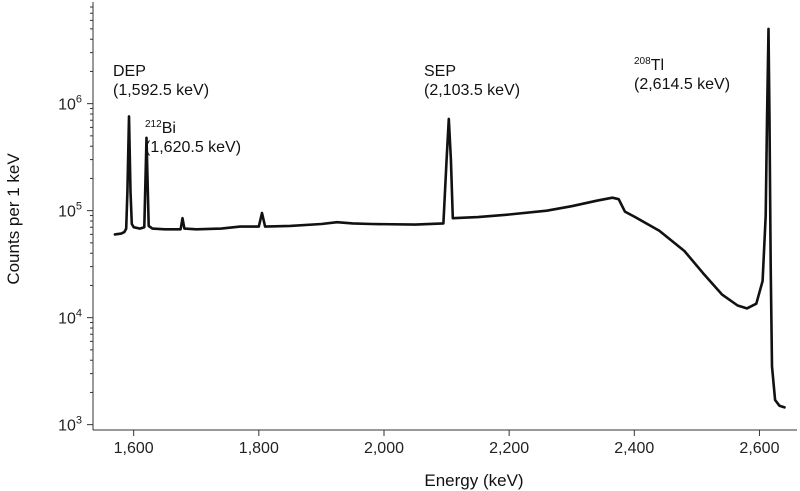  Describe the element at coordinates (193, 147) in the screenshot. I see `peak-label-line: (1,620.5 keV)` at that location.